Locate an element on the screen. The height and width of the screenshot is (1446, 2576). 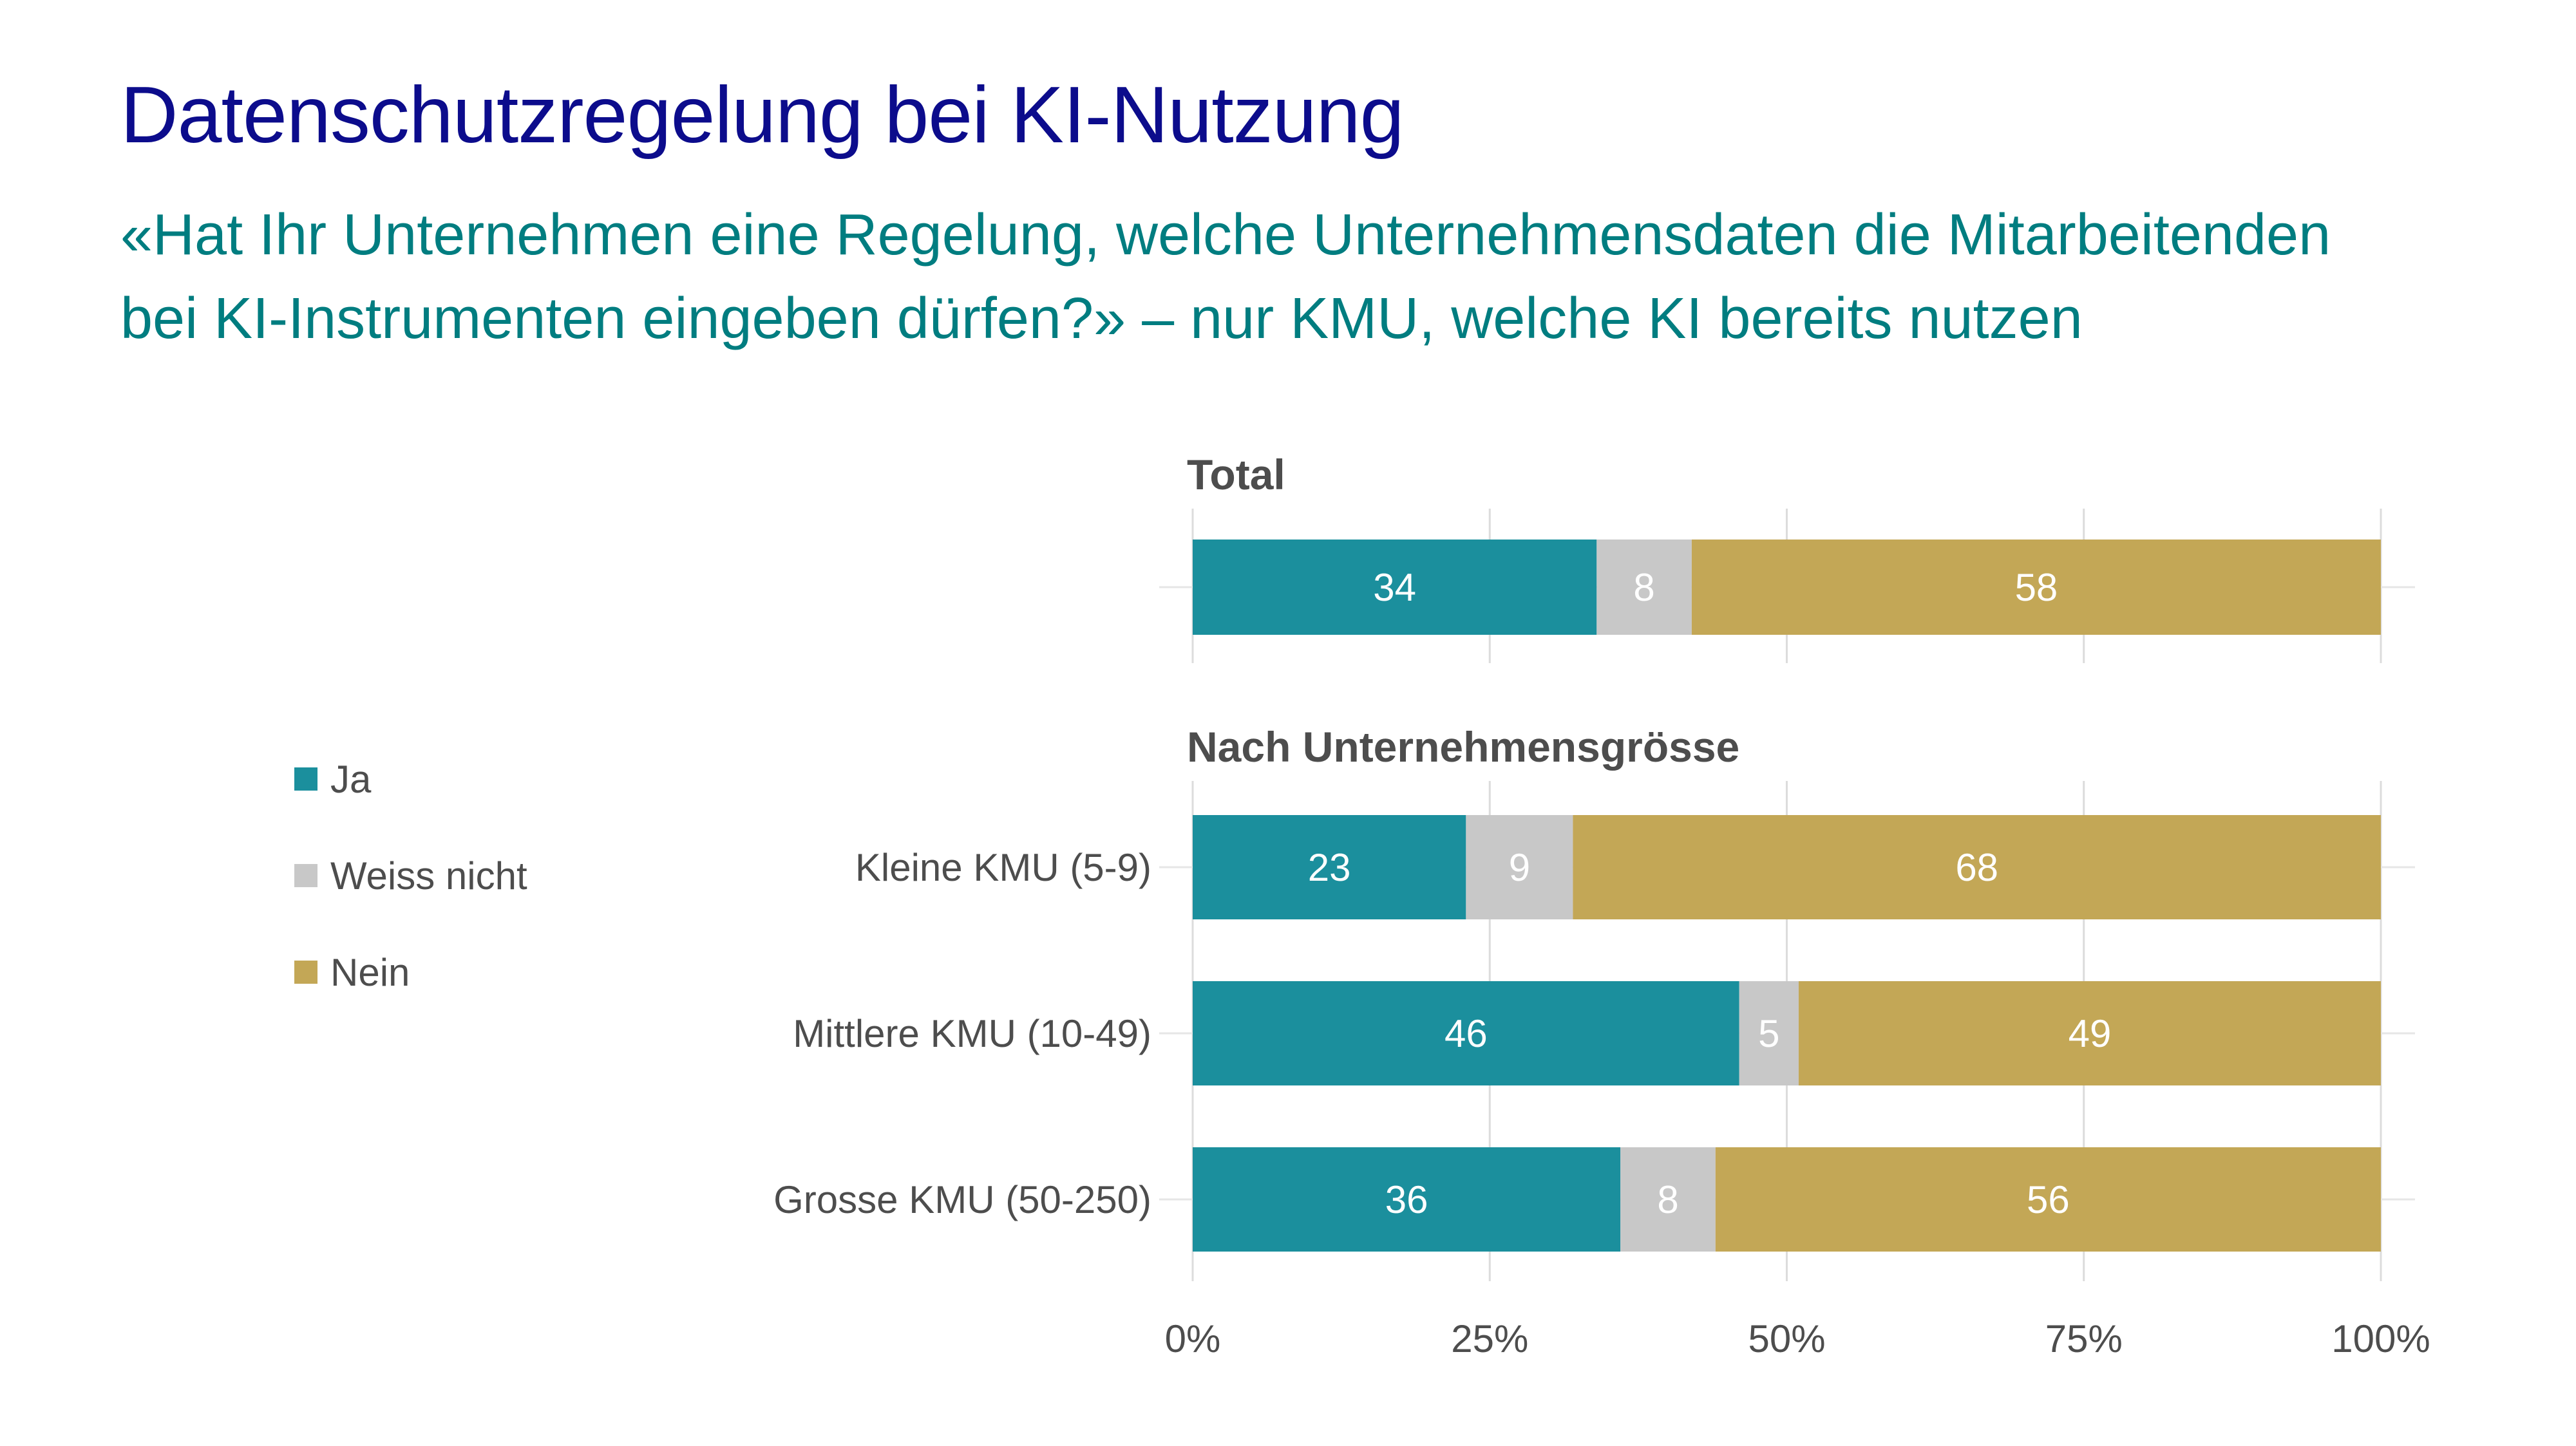
bar-total-nein is located at coordinates (2036, 587).